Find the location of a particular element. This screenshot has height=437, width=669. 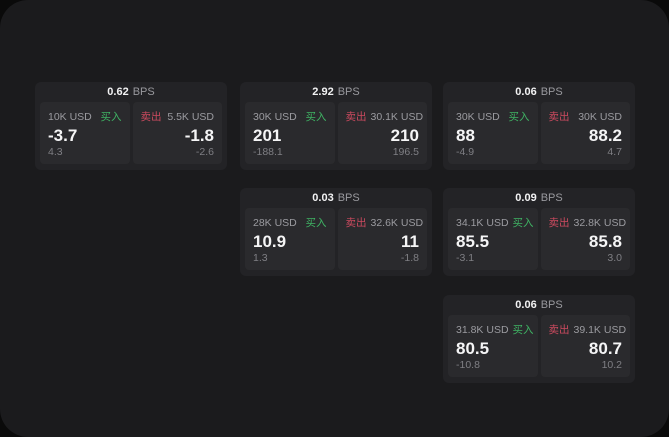

card-body: 28K USD 买入 10.9 1.3 卖出 32.6K USD 11 -1.8 is located at coordinates (336, 239).